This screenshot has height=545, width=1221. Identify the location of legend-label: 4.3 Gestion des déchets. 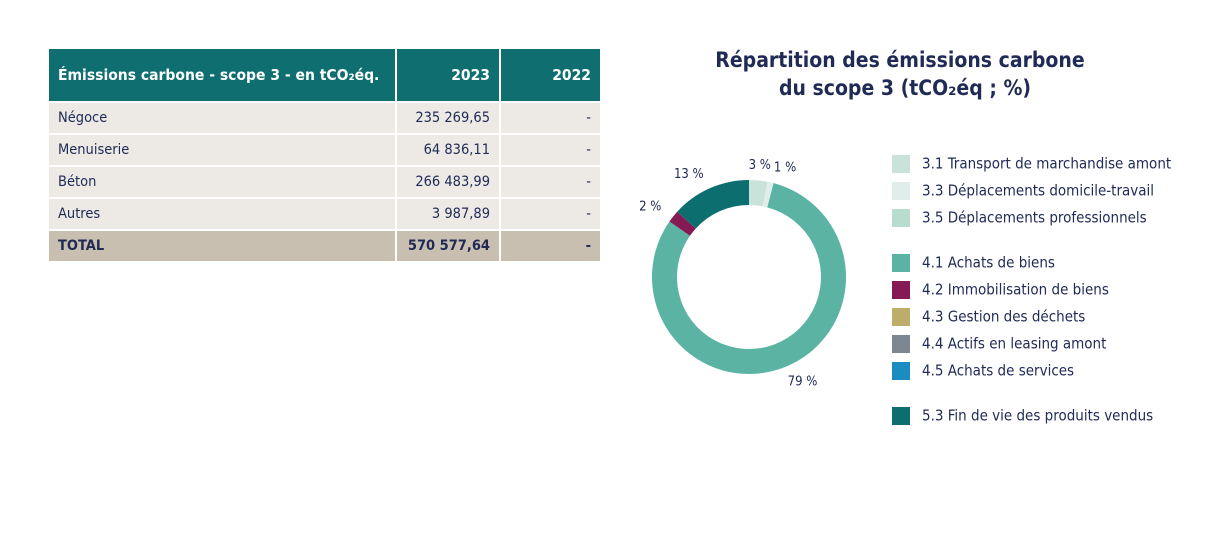
(1003, 317).